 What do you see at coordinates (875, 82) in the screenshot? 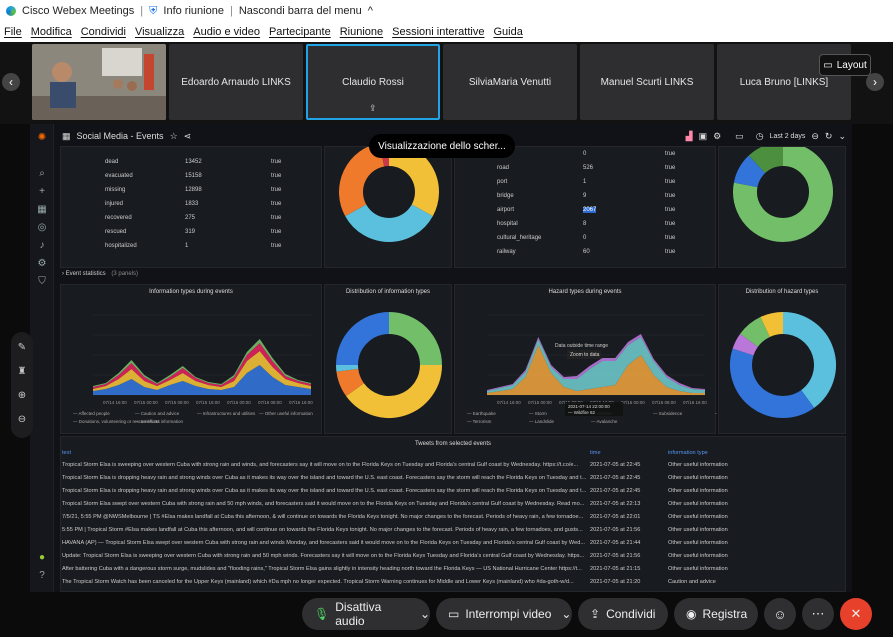
I see `scroll-right-button: ›` at bounding box center [875, 82].